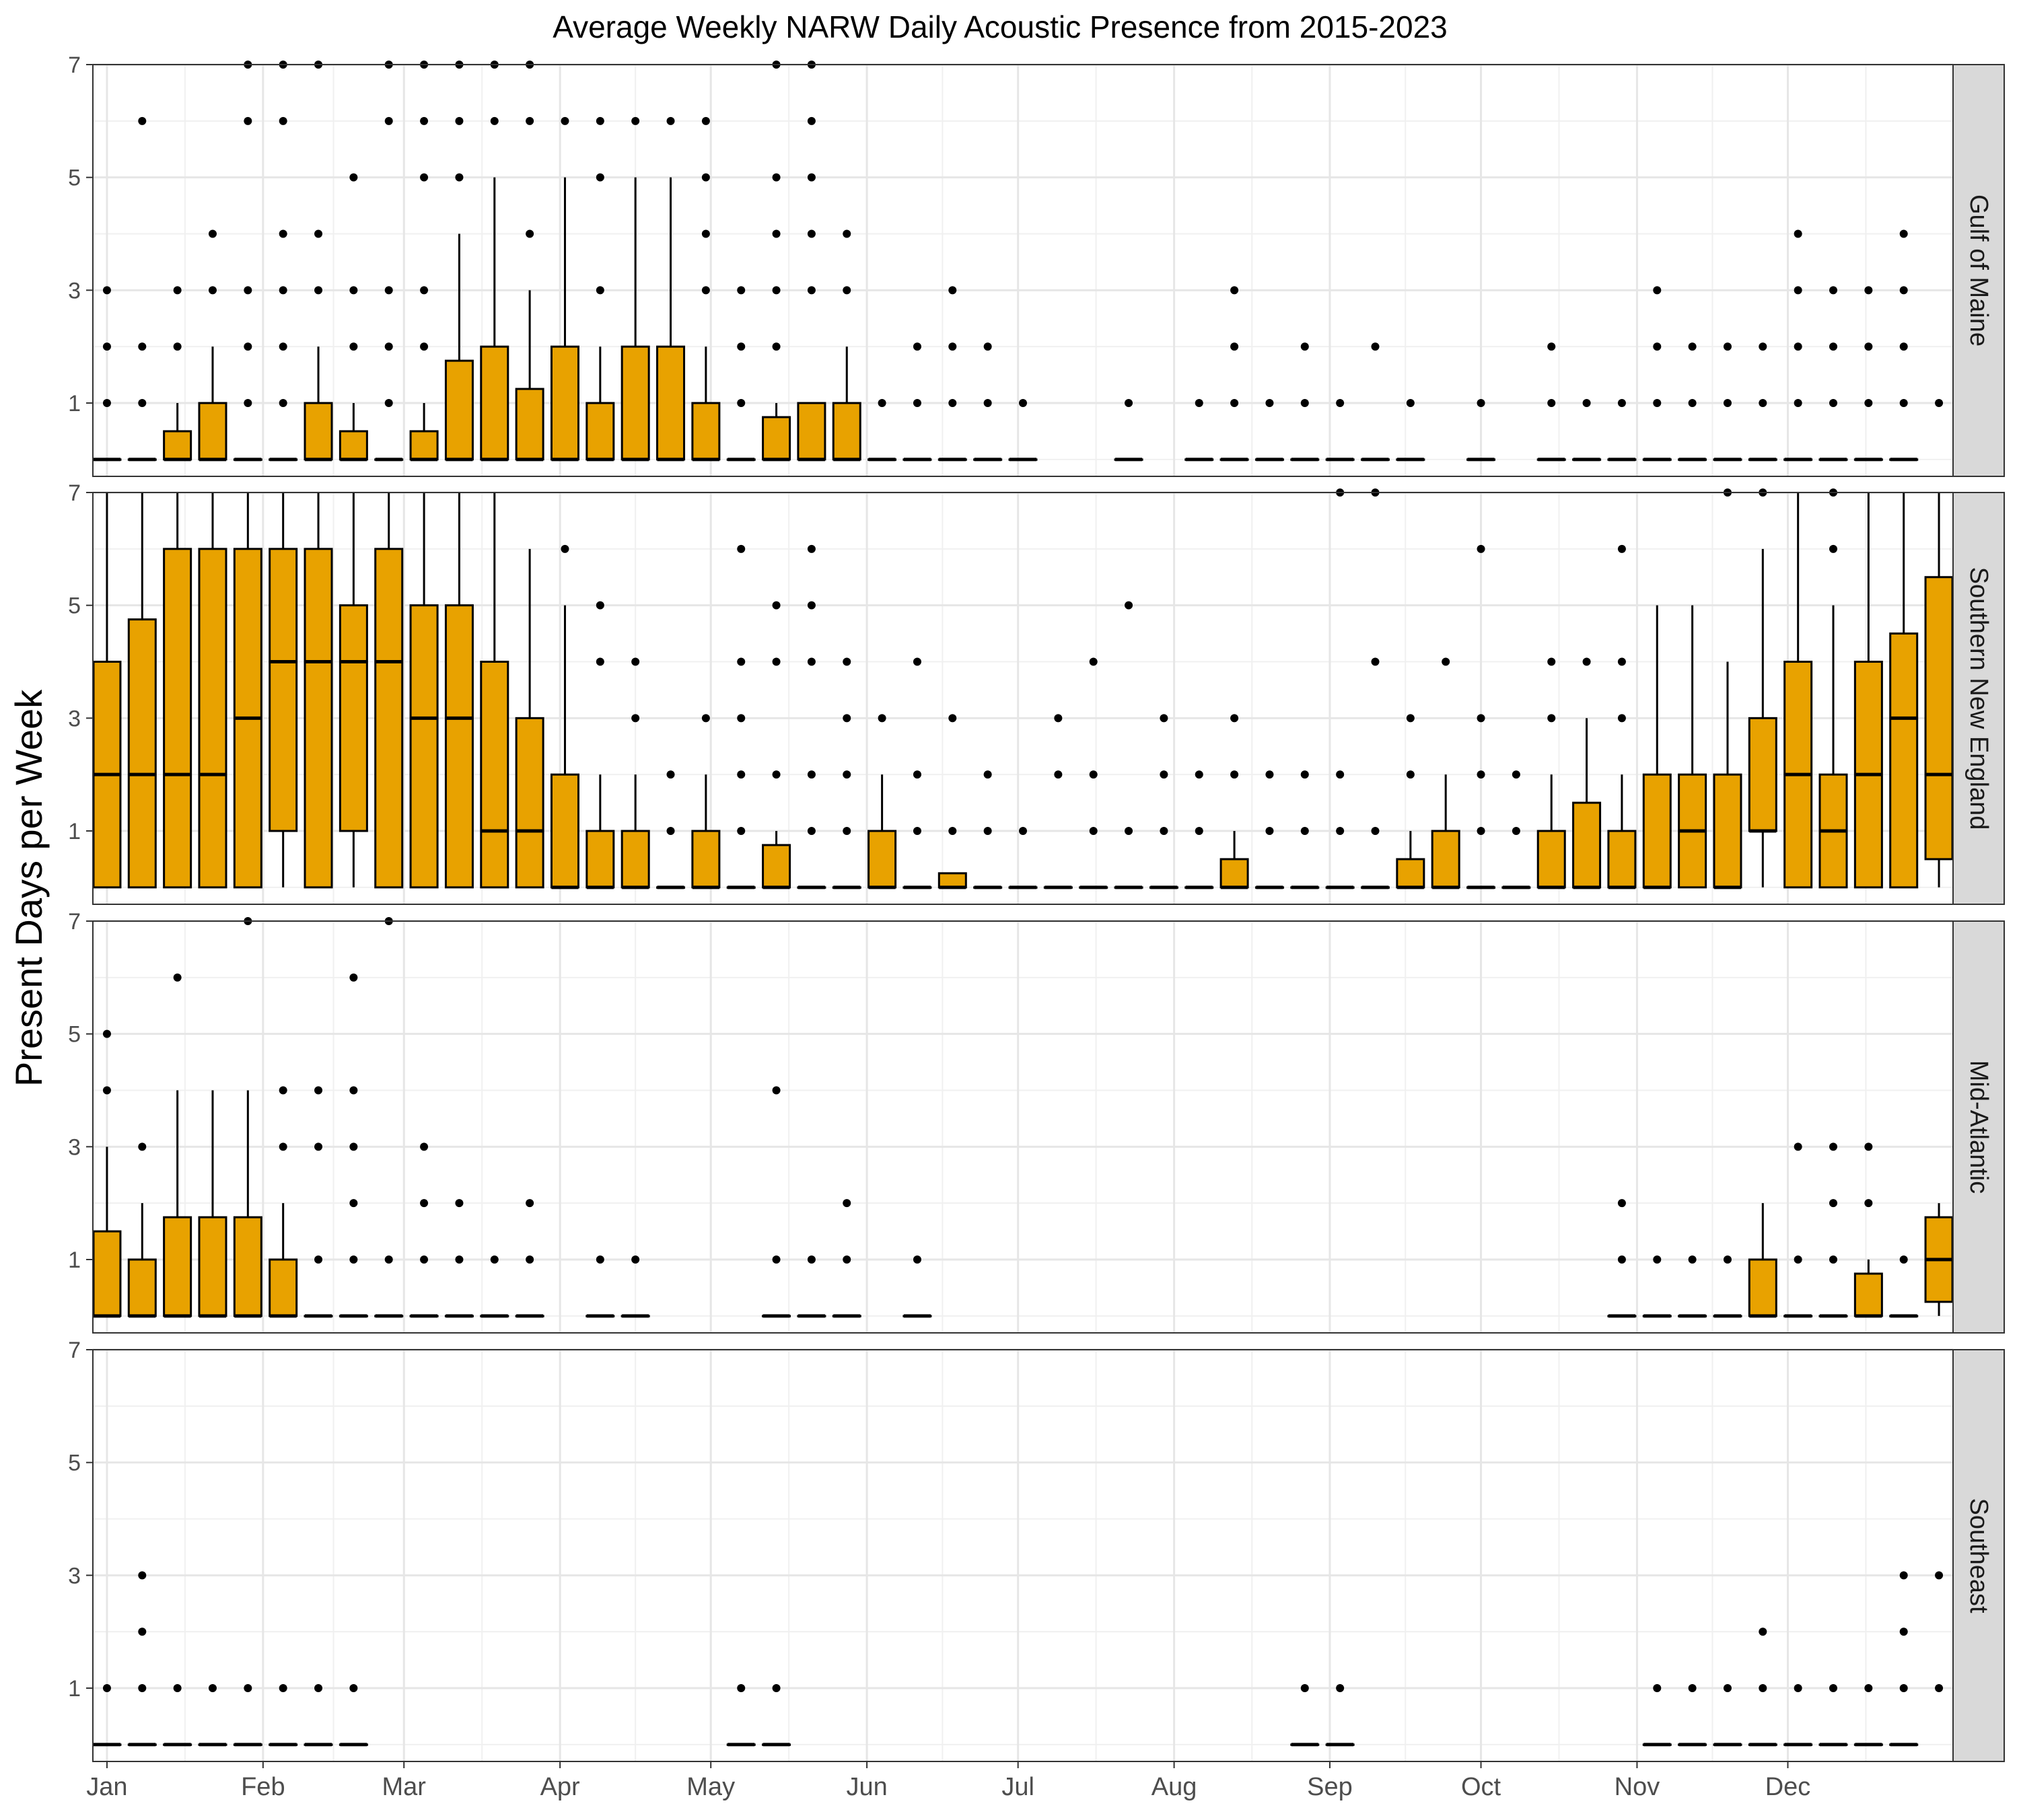 This screenshot has height=1820, width=2019. I want to click on boxes-southeast, so click(1018, 1659).